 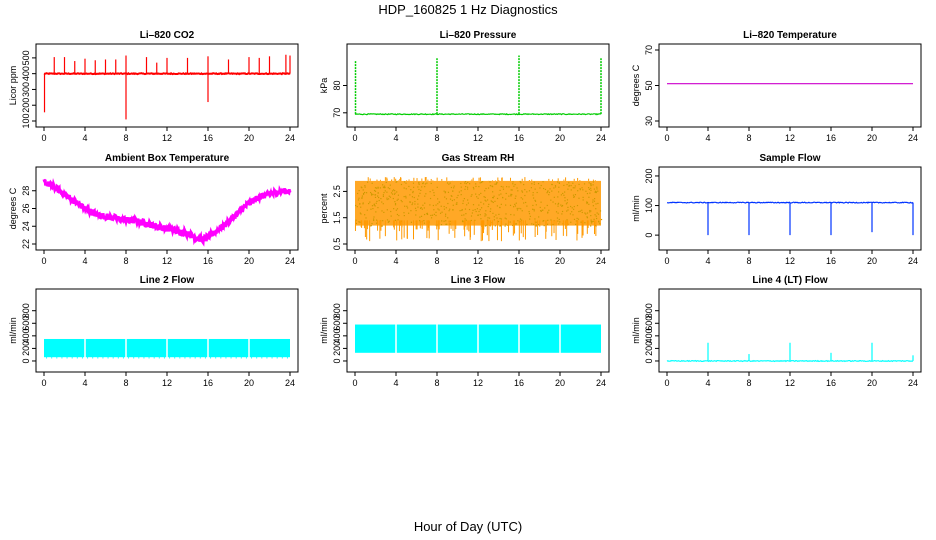 I want to click on panel-title: Gas Stream RH, so click(x=478, y=158).